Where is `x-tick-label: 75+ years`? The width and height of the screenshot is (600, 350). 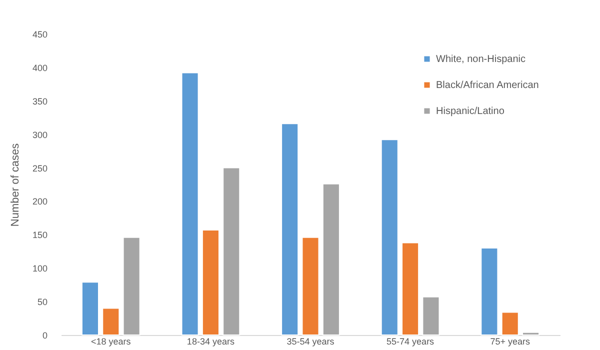 x-tick-label: 75+ years is located at coordinates (510, 341).